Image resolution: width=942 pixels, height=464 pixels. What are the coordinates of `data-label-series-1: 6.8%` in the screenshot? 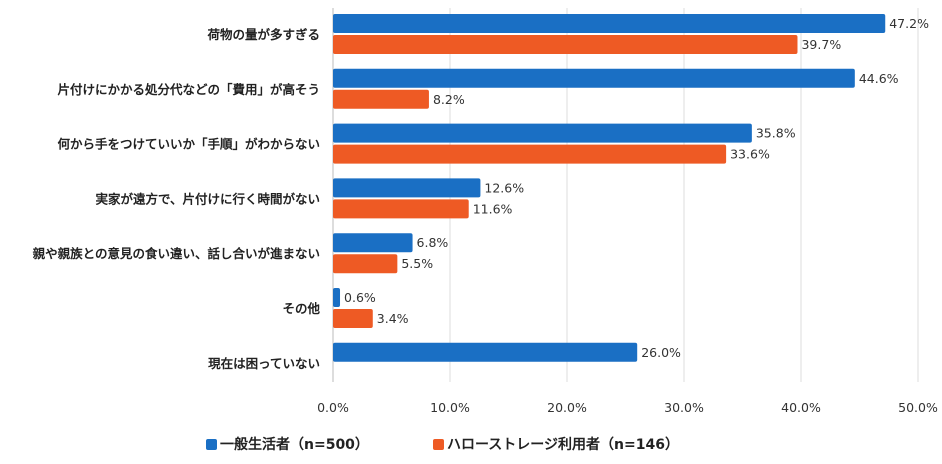 It's located at (433, 242).